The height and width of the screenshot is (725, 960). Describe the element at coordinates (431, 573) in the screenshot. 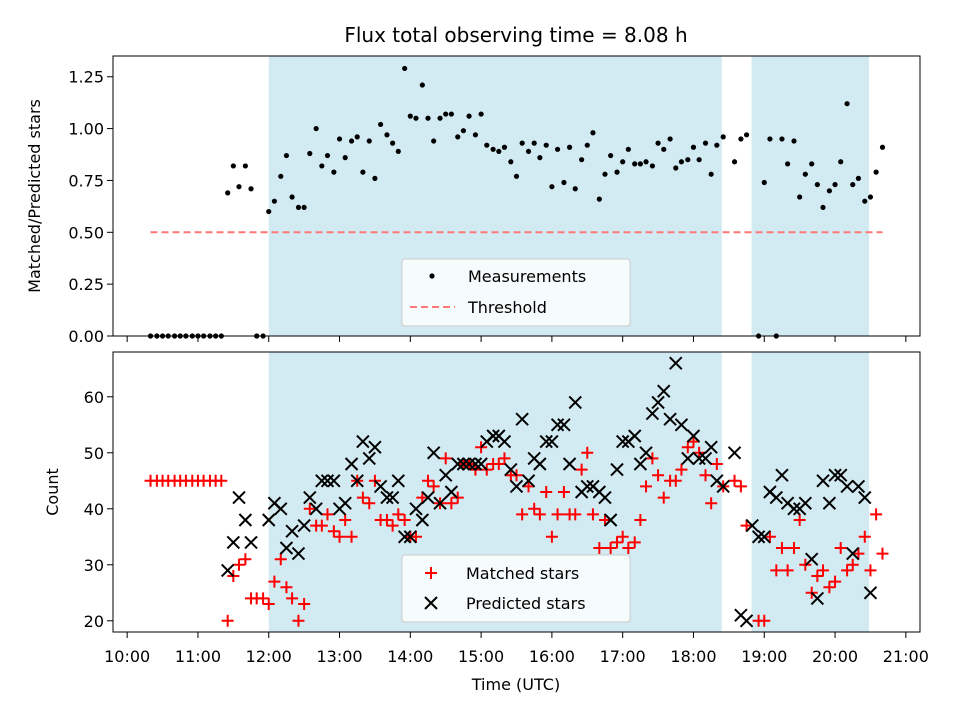

I see `matched-legend-marker` at that location.